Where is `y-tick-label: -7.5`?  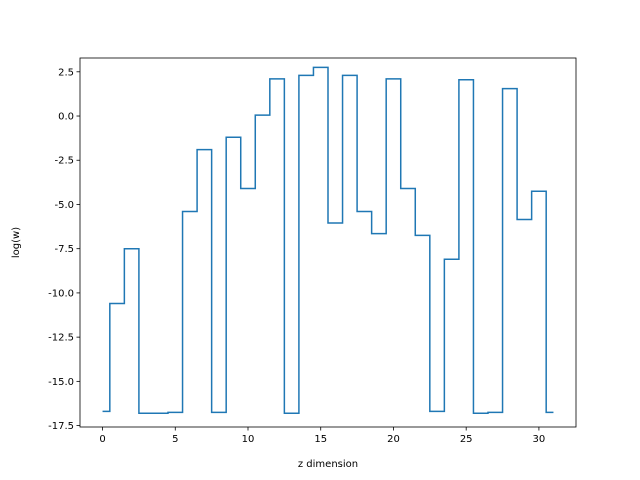
y-tick-label: -7.5 is located at coordinates (64, 249).